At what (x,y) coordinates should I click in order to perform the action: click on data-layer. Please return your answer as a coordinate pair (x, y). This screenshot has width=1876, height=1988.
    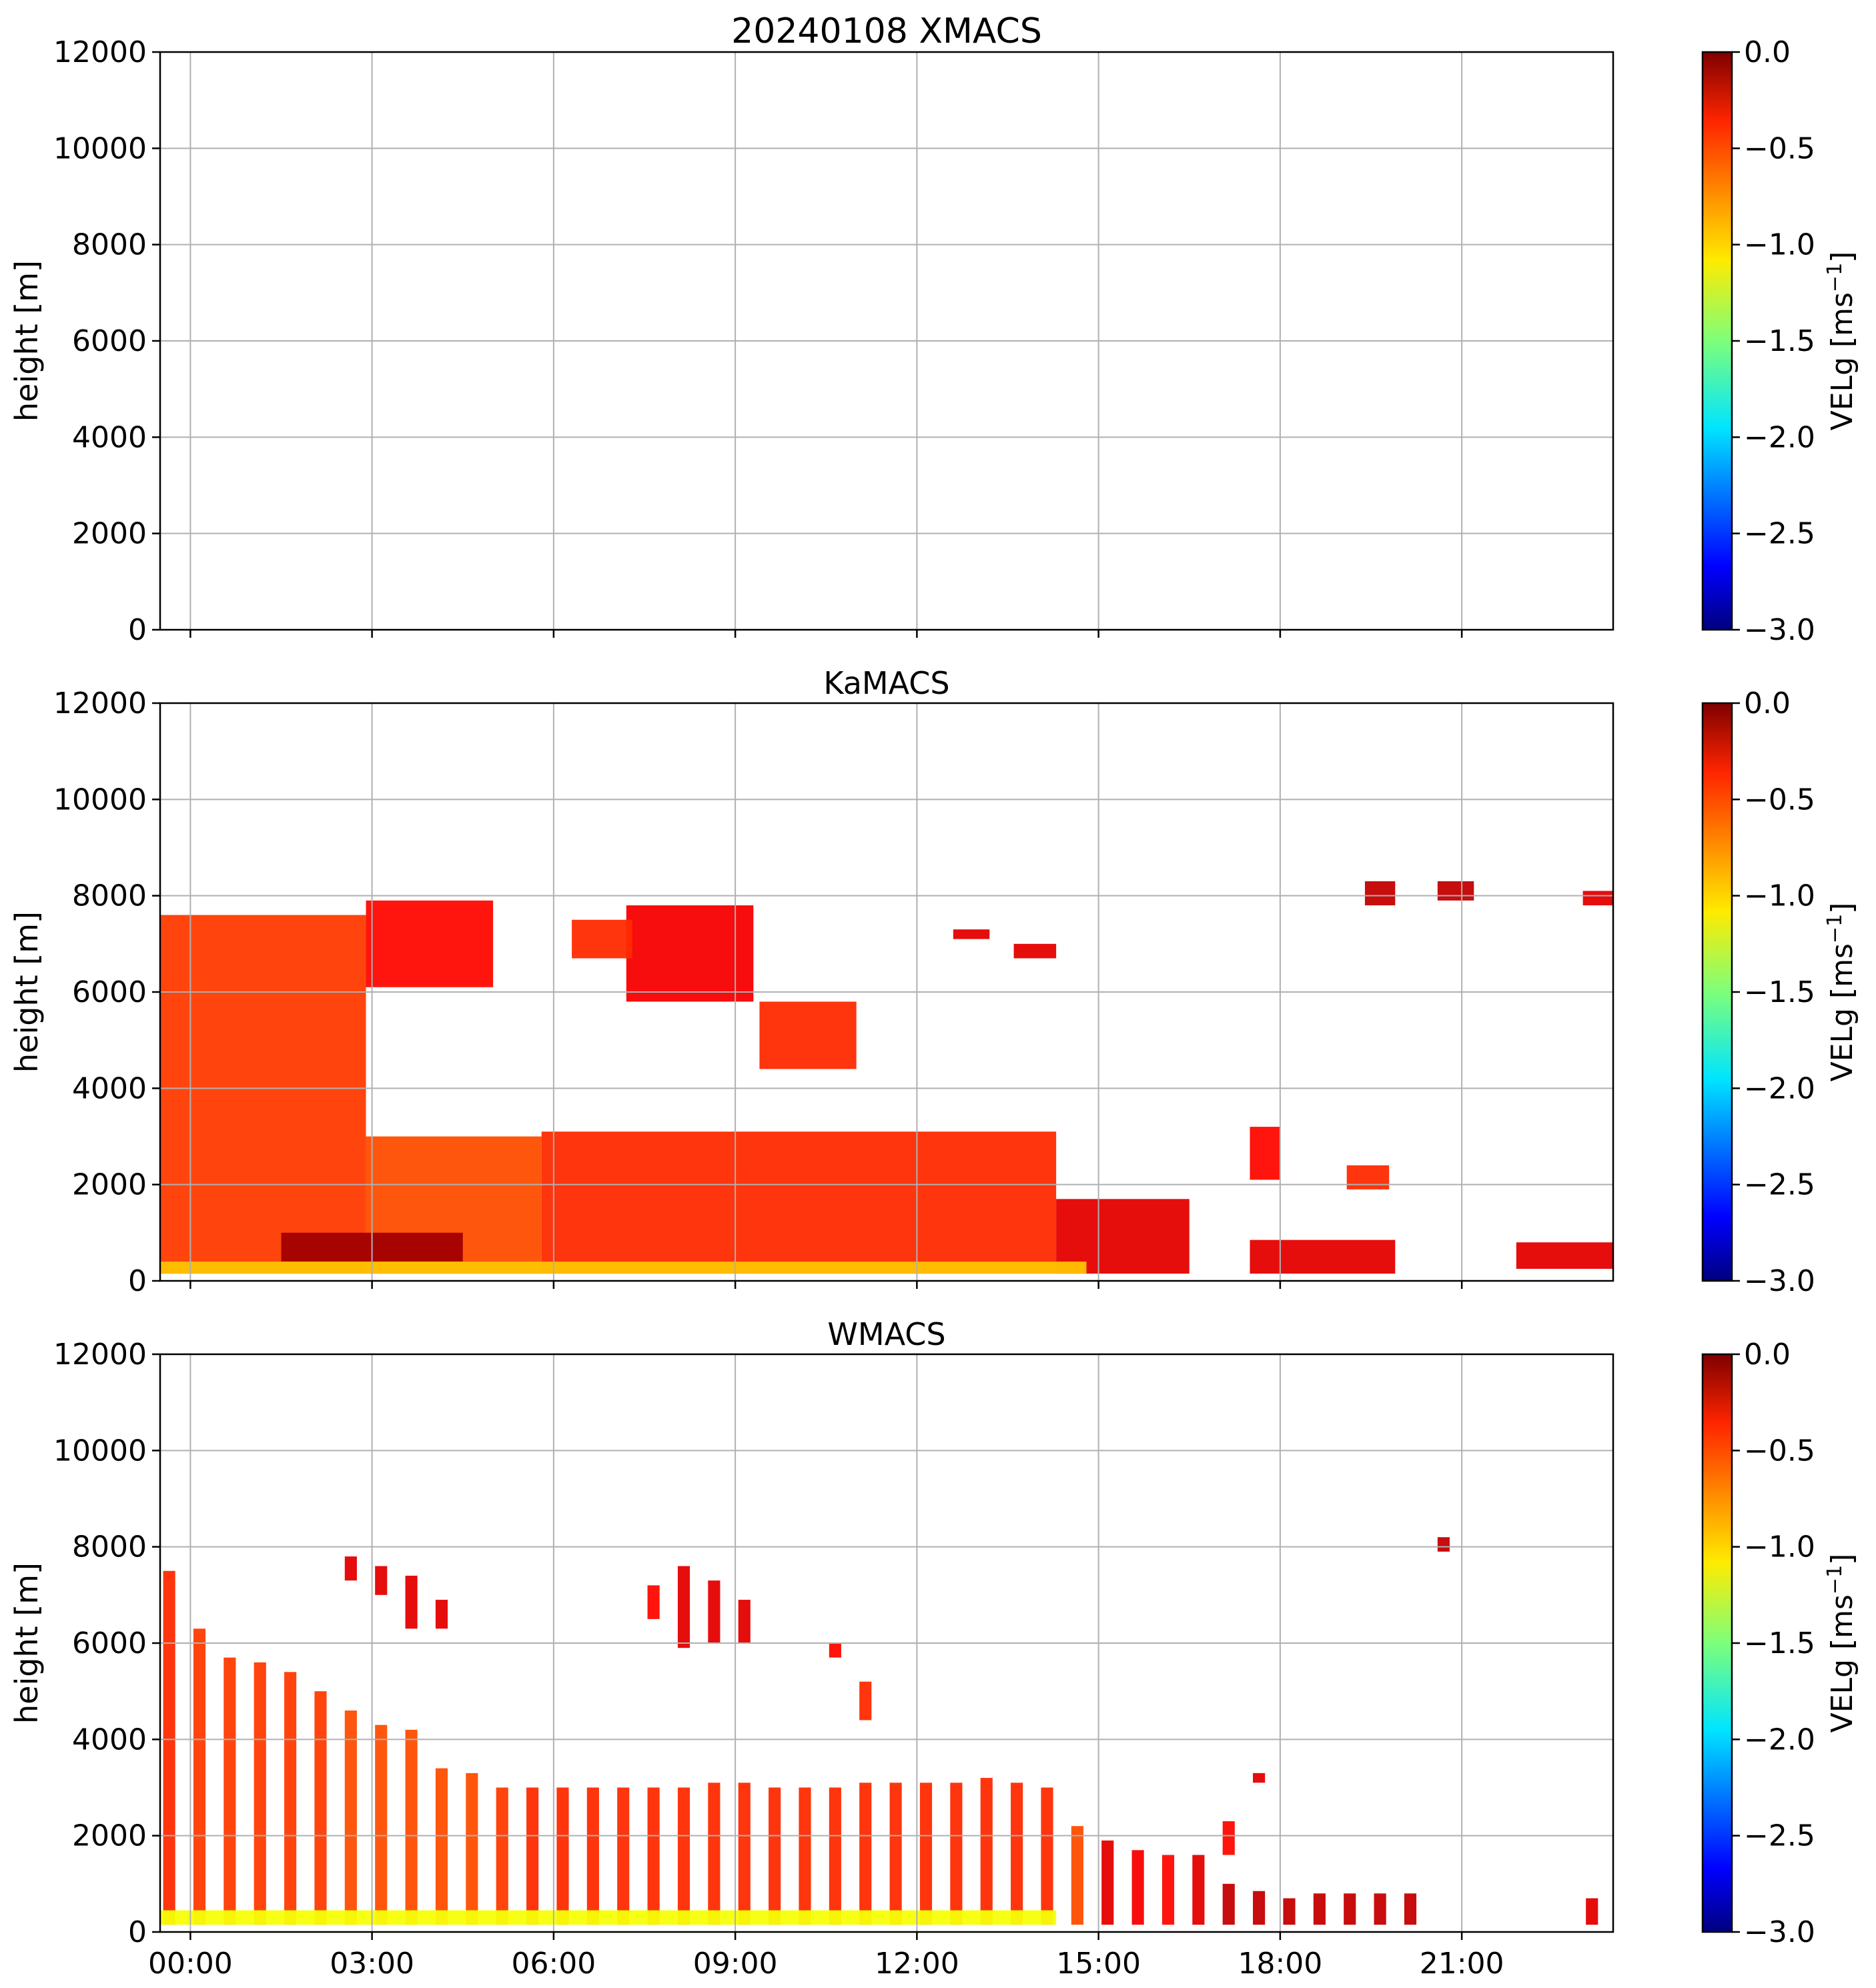
    Looking at the image, I should click on (879, 1731).